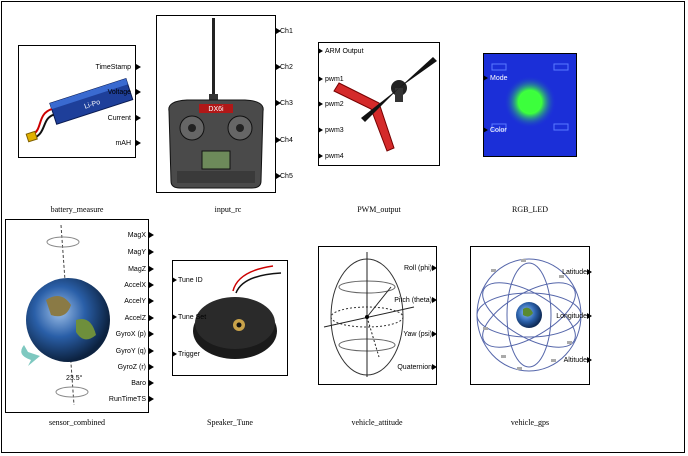 This screenshot has width=688, height=456. I want to click on attitude-yaw-port: Yaw (psi), so click(417, 334).